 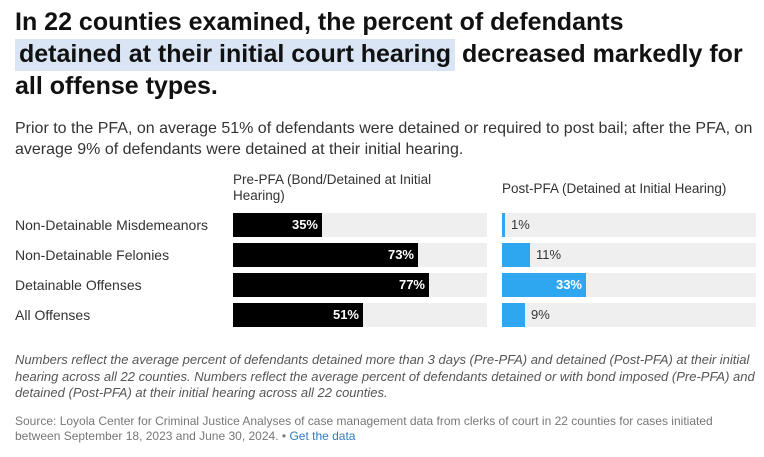 I want to click on post-pfa-value-label: 1%, so click(x=520, y=224).